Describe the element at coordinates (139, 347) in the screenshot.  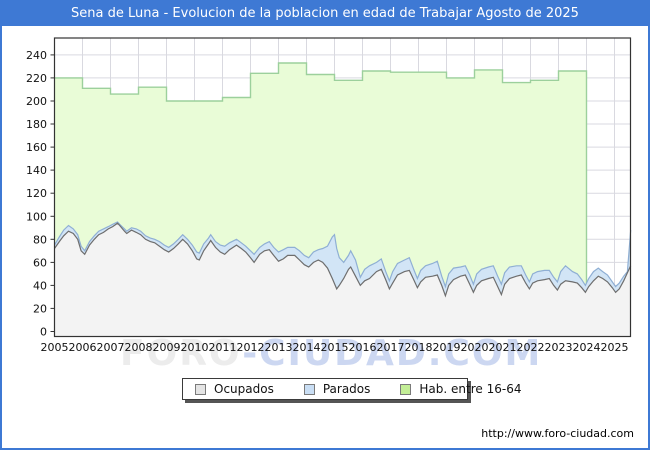
I see `x-tick-label: 2008` at that location.